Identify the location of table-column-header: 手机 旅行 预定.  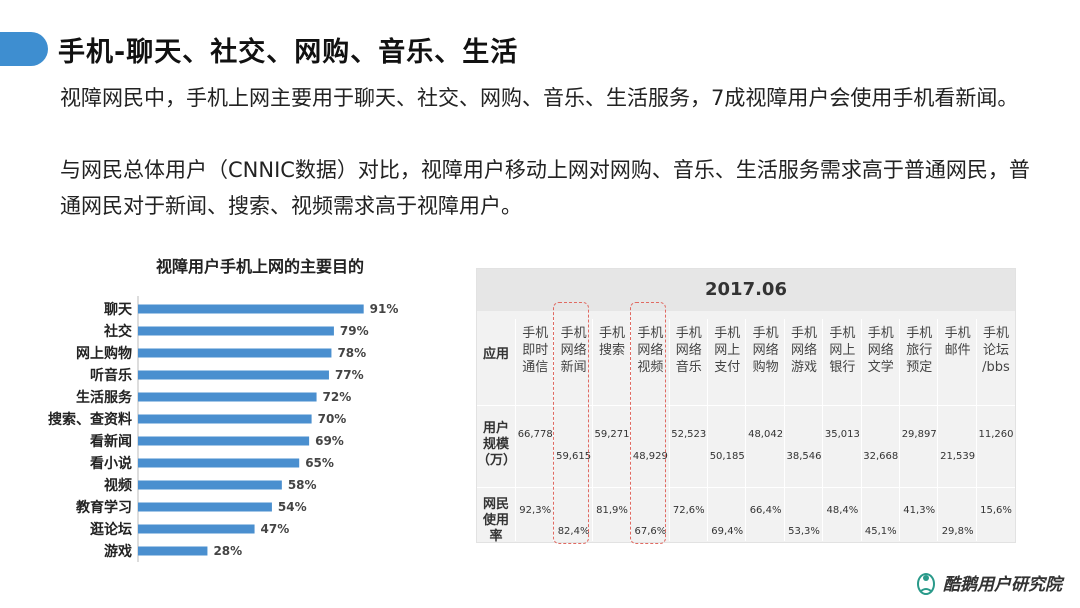
(919, 350).